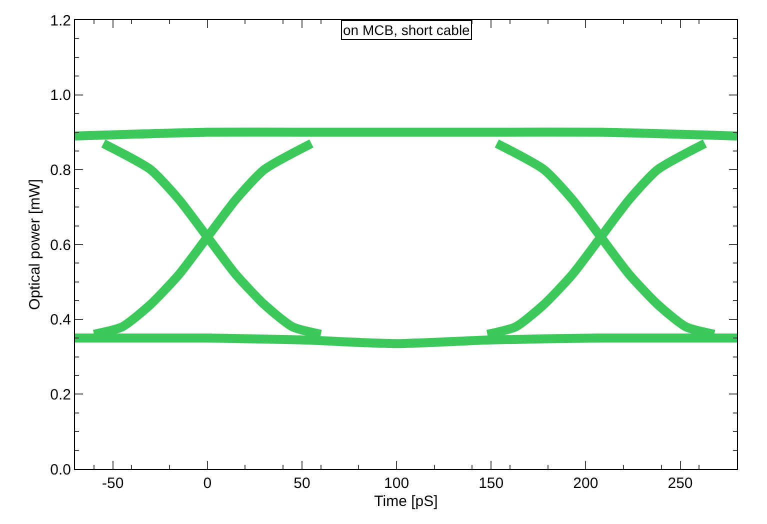 This screenshot has width=767, height=524. Describe the element at coordinates (60, 320) in the screenshot. I see `y-tick-label: 0.4` at that location.